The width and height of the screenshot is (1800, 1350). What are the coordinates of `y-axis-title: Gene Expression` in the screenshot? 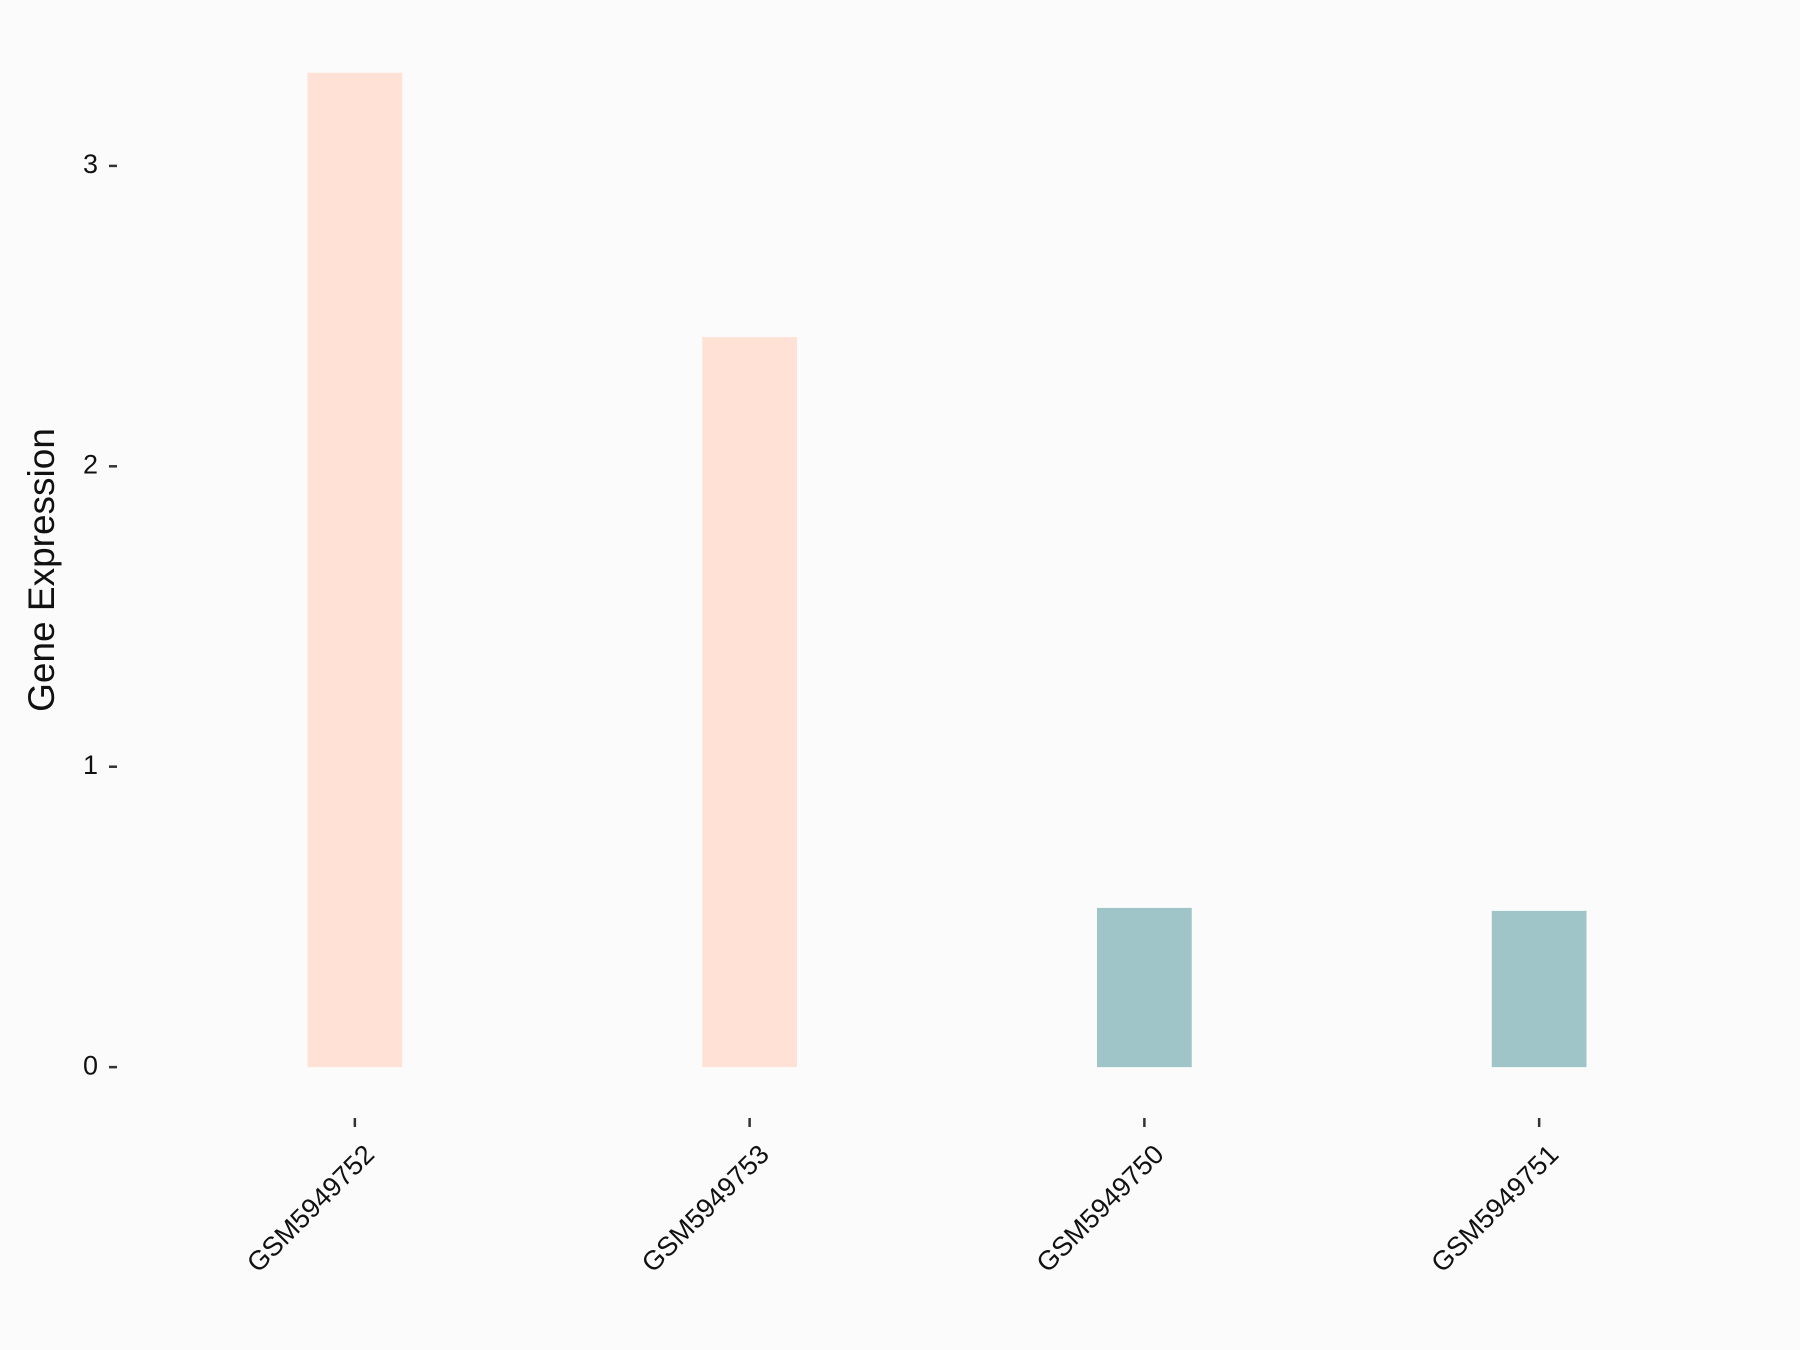 It's located at (41, 570).